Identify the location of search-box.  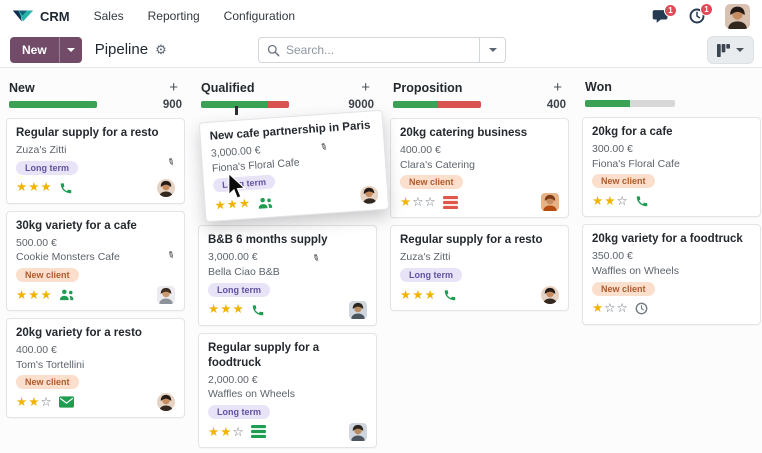
(382, 50).